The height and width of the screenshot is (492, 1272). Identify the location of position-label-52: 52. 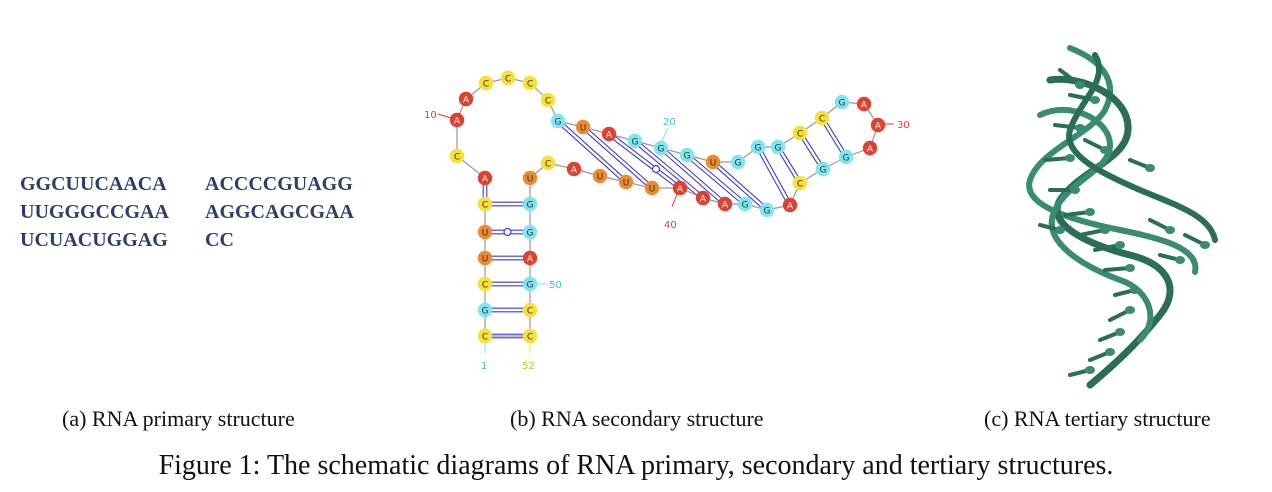
(528, 366).